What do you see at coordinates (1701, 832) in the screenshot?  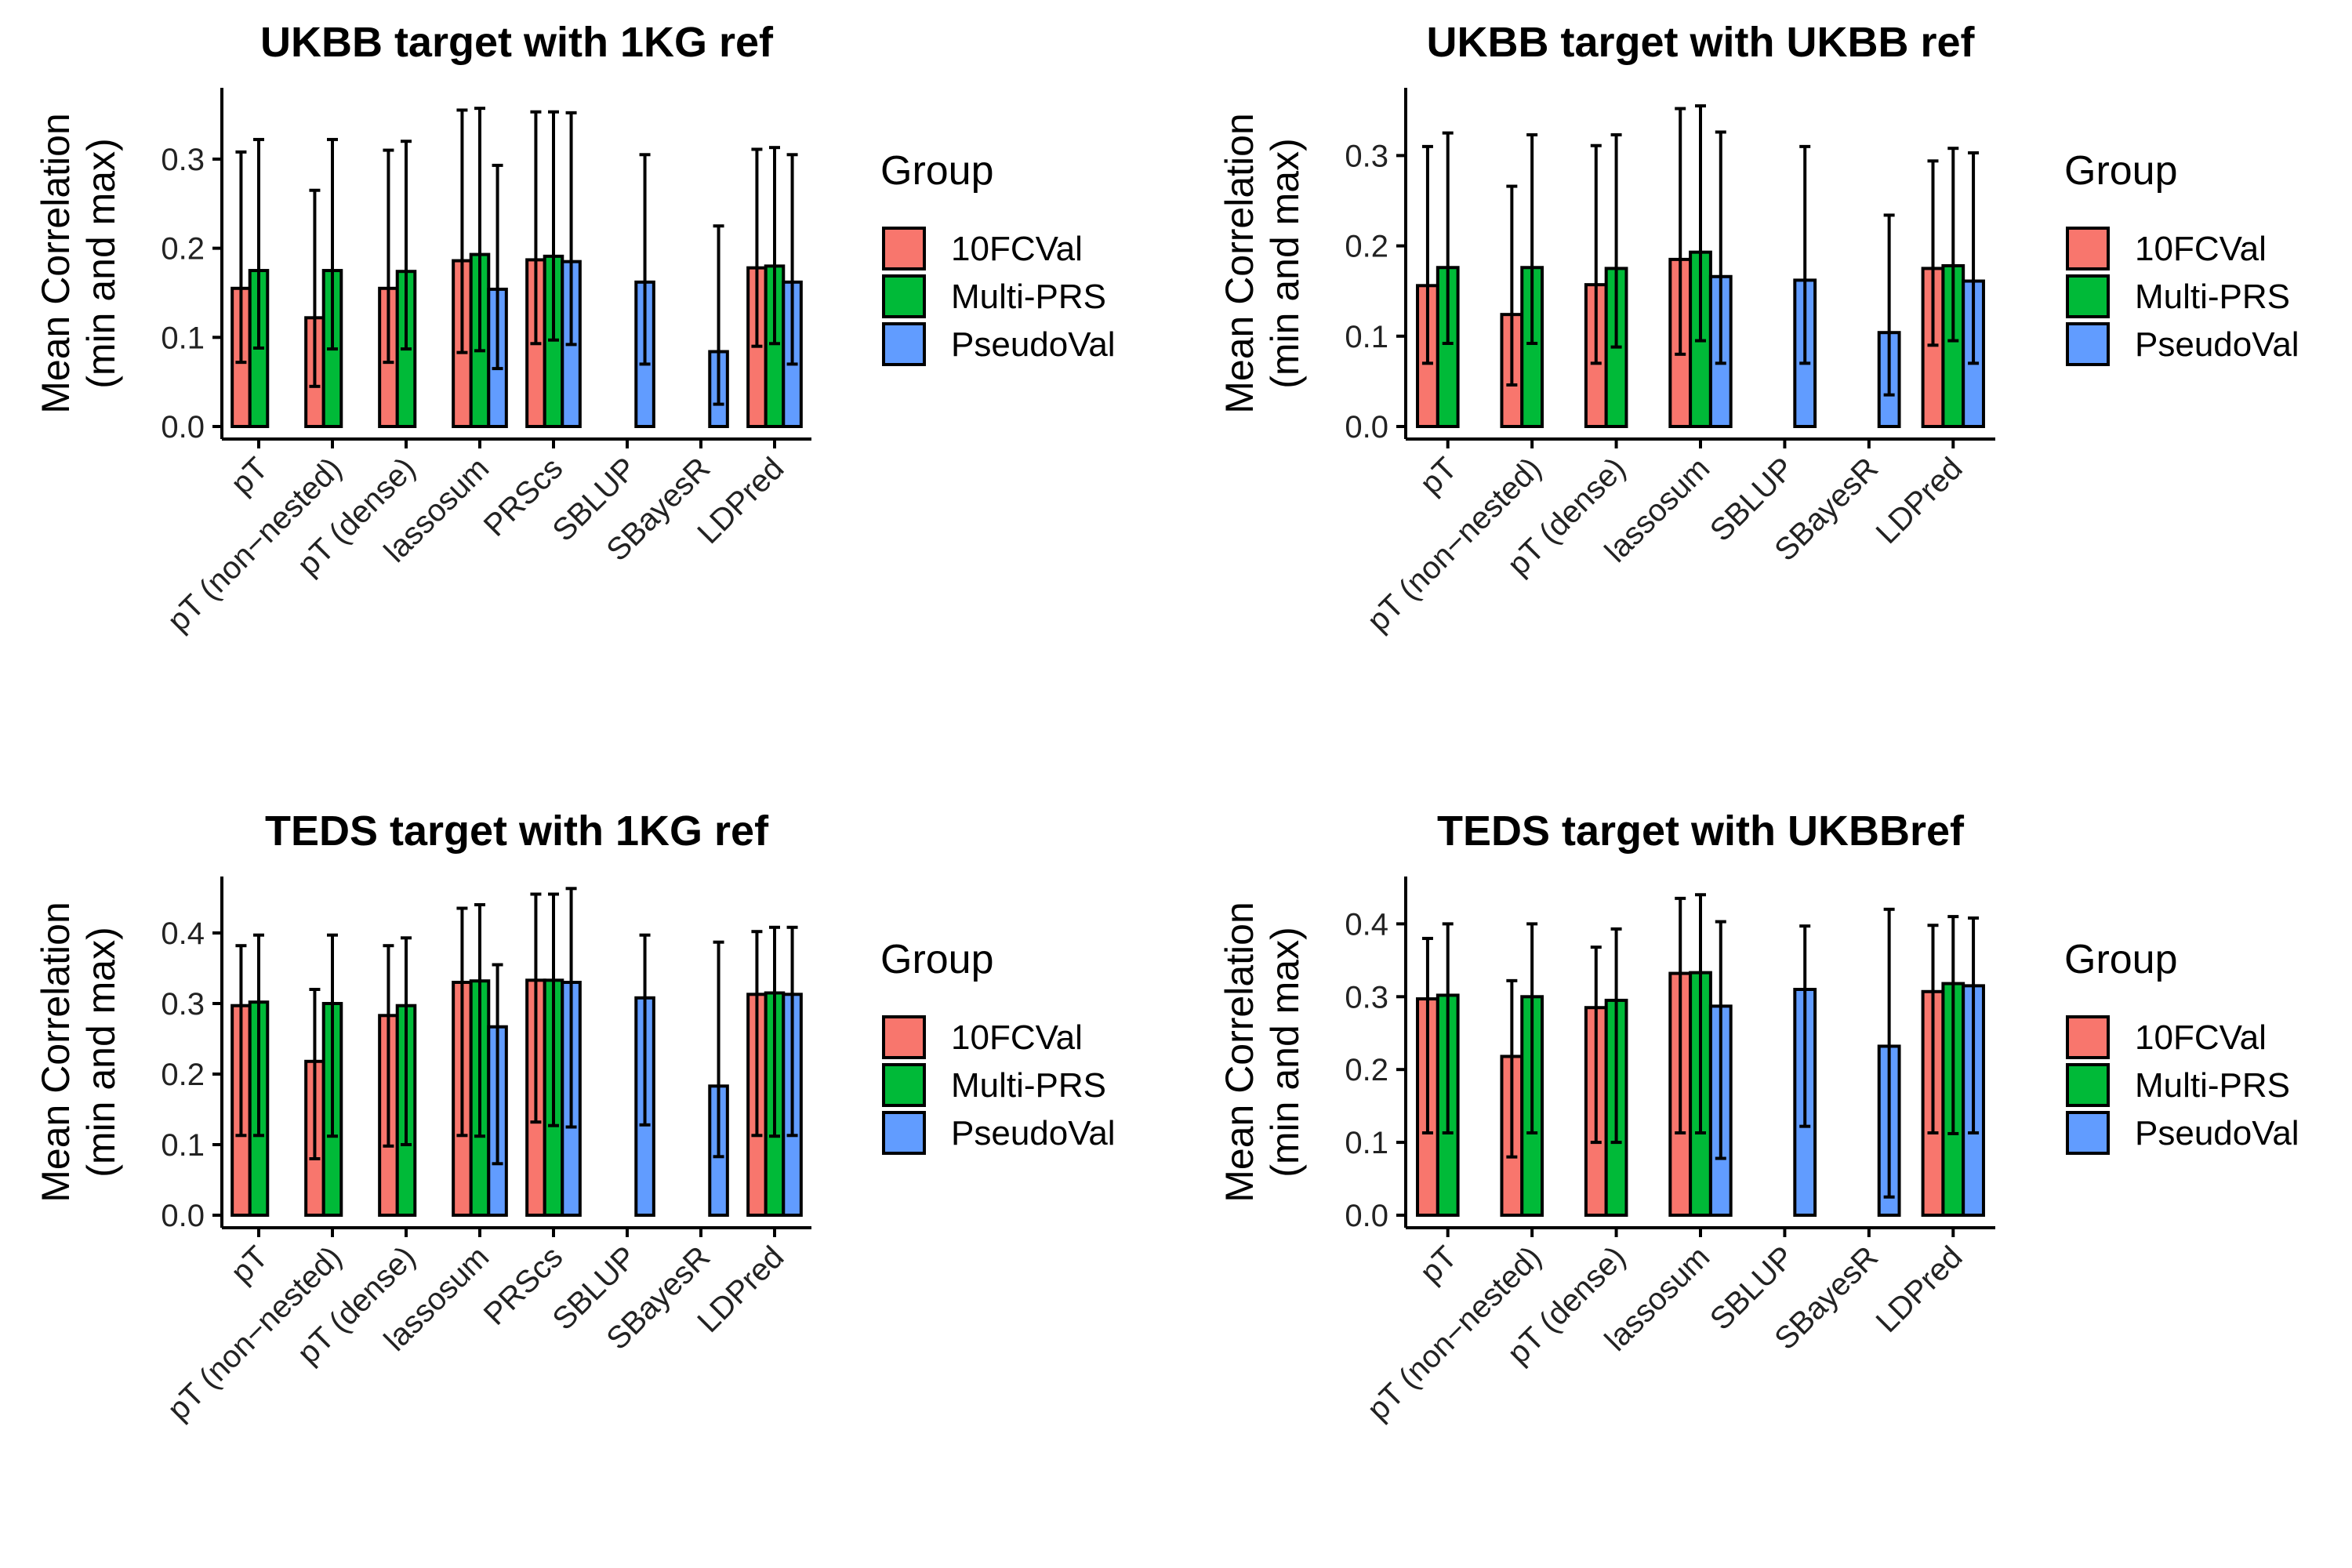 I see `chart-title: TEDS target with UKBBref` at bounding box center [1701, 832].